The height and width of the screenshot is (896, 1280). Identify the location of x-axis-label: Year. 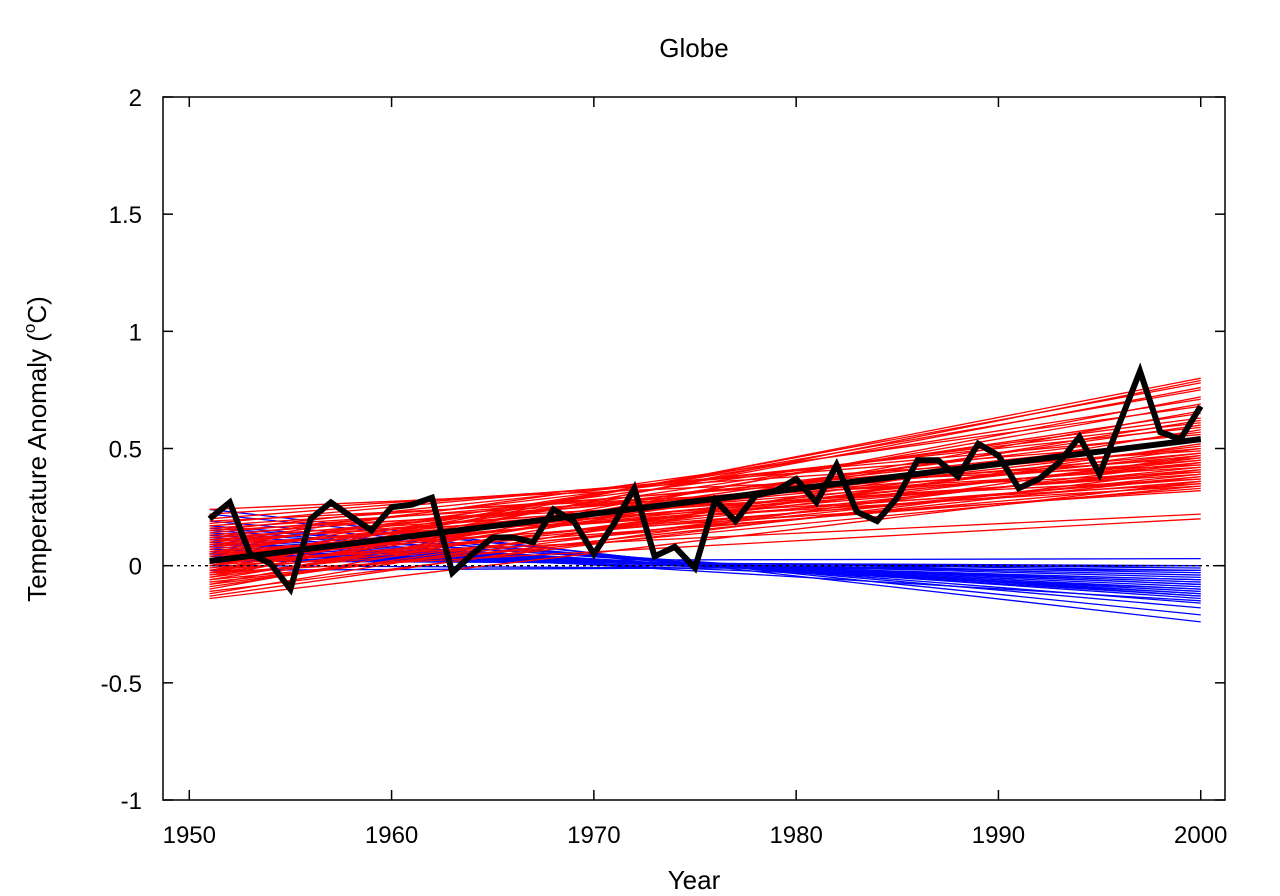
(694, 880).